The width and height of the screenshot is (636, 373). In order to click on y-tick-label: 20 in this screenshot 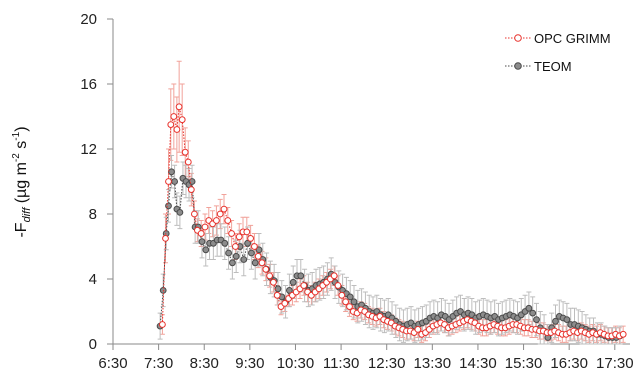, I will do `click(88, 19)`.